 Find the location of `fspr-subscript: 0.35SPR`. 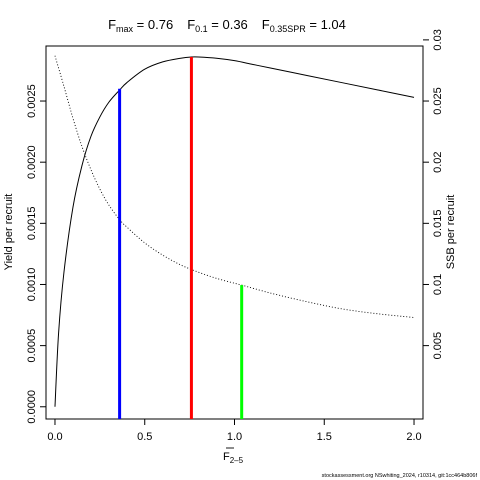

fspr-subscript: 0.35SPR is located at coordinates (288, 29).